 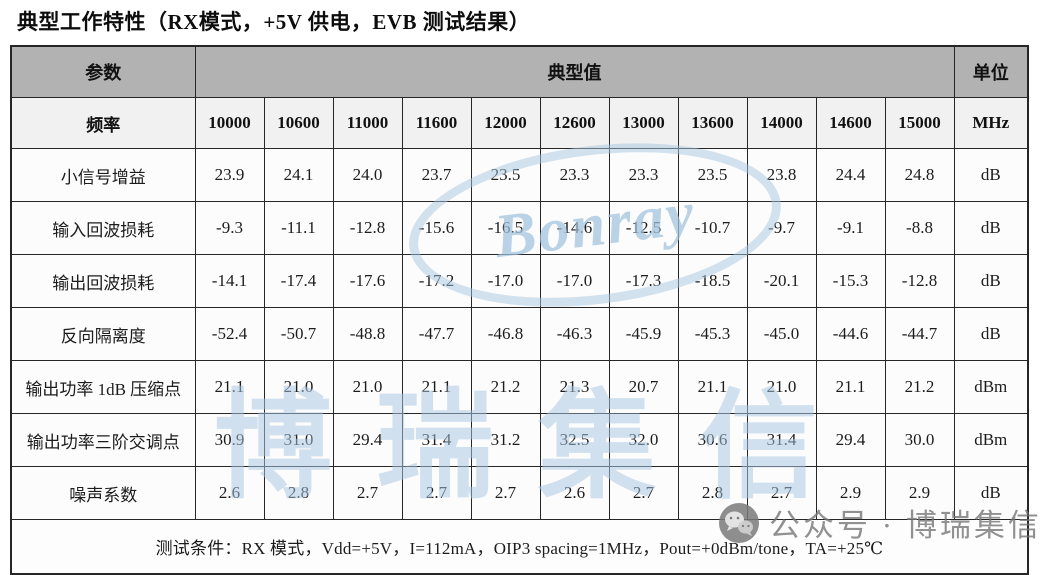 What do you see at coordinates (229, 334) in the screenshot?
I see `row-value: -52.4` at bounding box center [229, 334].